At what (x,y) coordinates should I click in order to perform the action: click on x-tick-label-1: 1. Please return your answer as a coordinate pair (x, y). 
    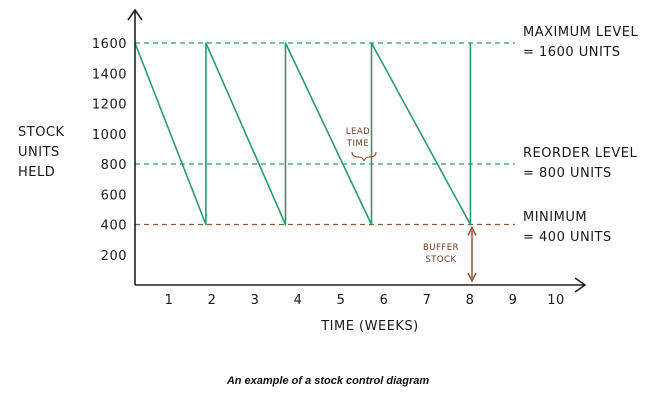
    Looking at the image, I should click on (169, 300).